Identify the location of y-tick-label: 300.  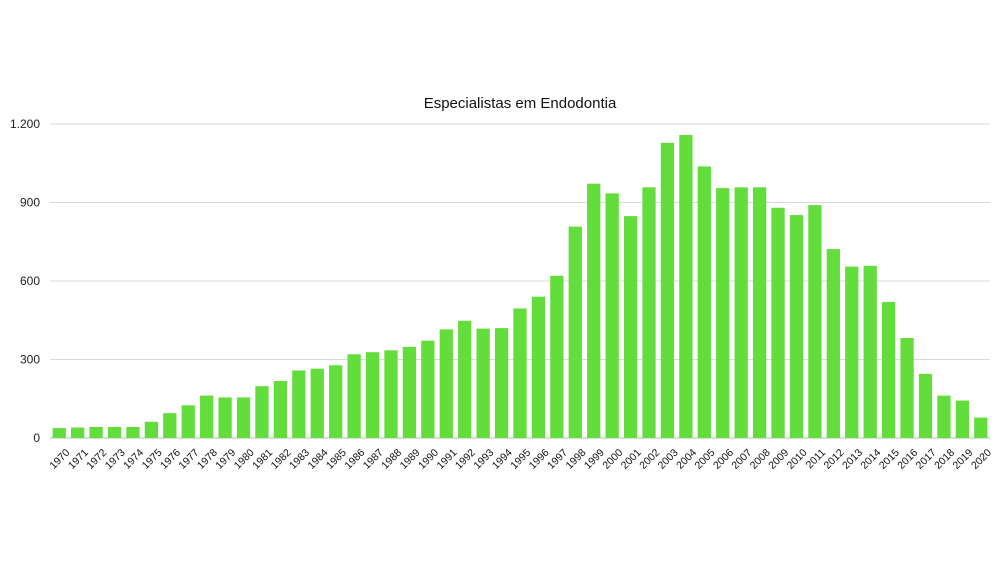
(30, 360).